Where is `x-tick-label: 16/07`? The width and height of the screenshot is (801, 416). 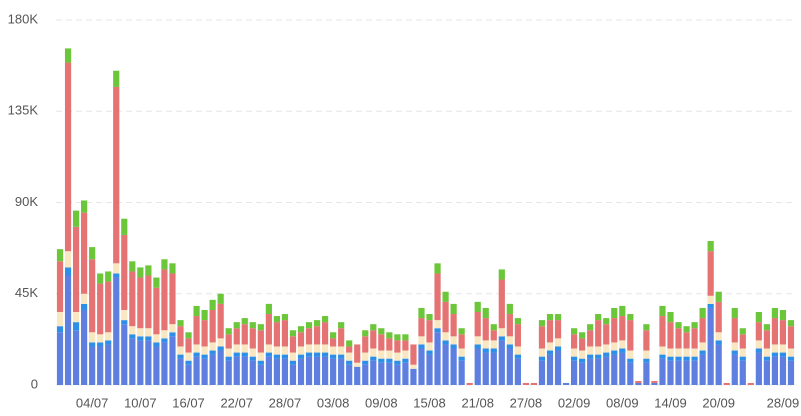 x-tick-label: 16/07 is located at coordinates (188, 402).